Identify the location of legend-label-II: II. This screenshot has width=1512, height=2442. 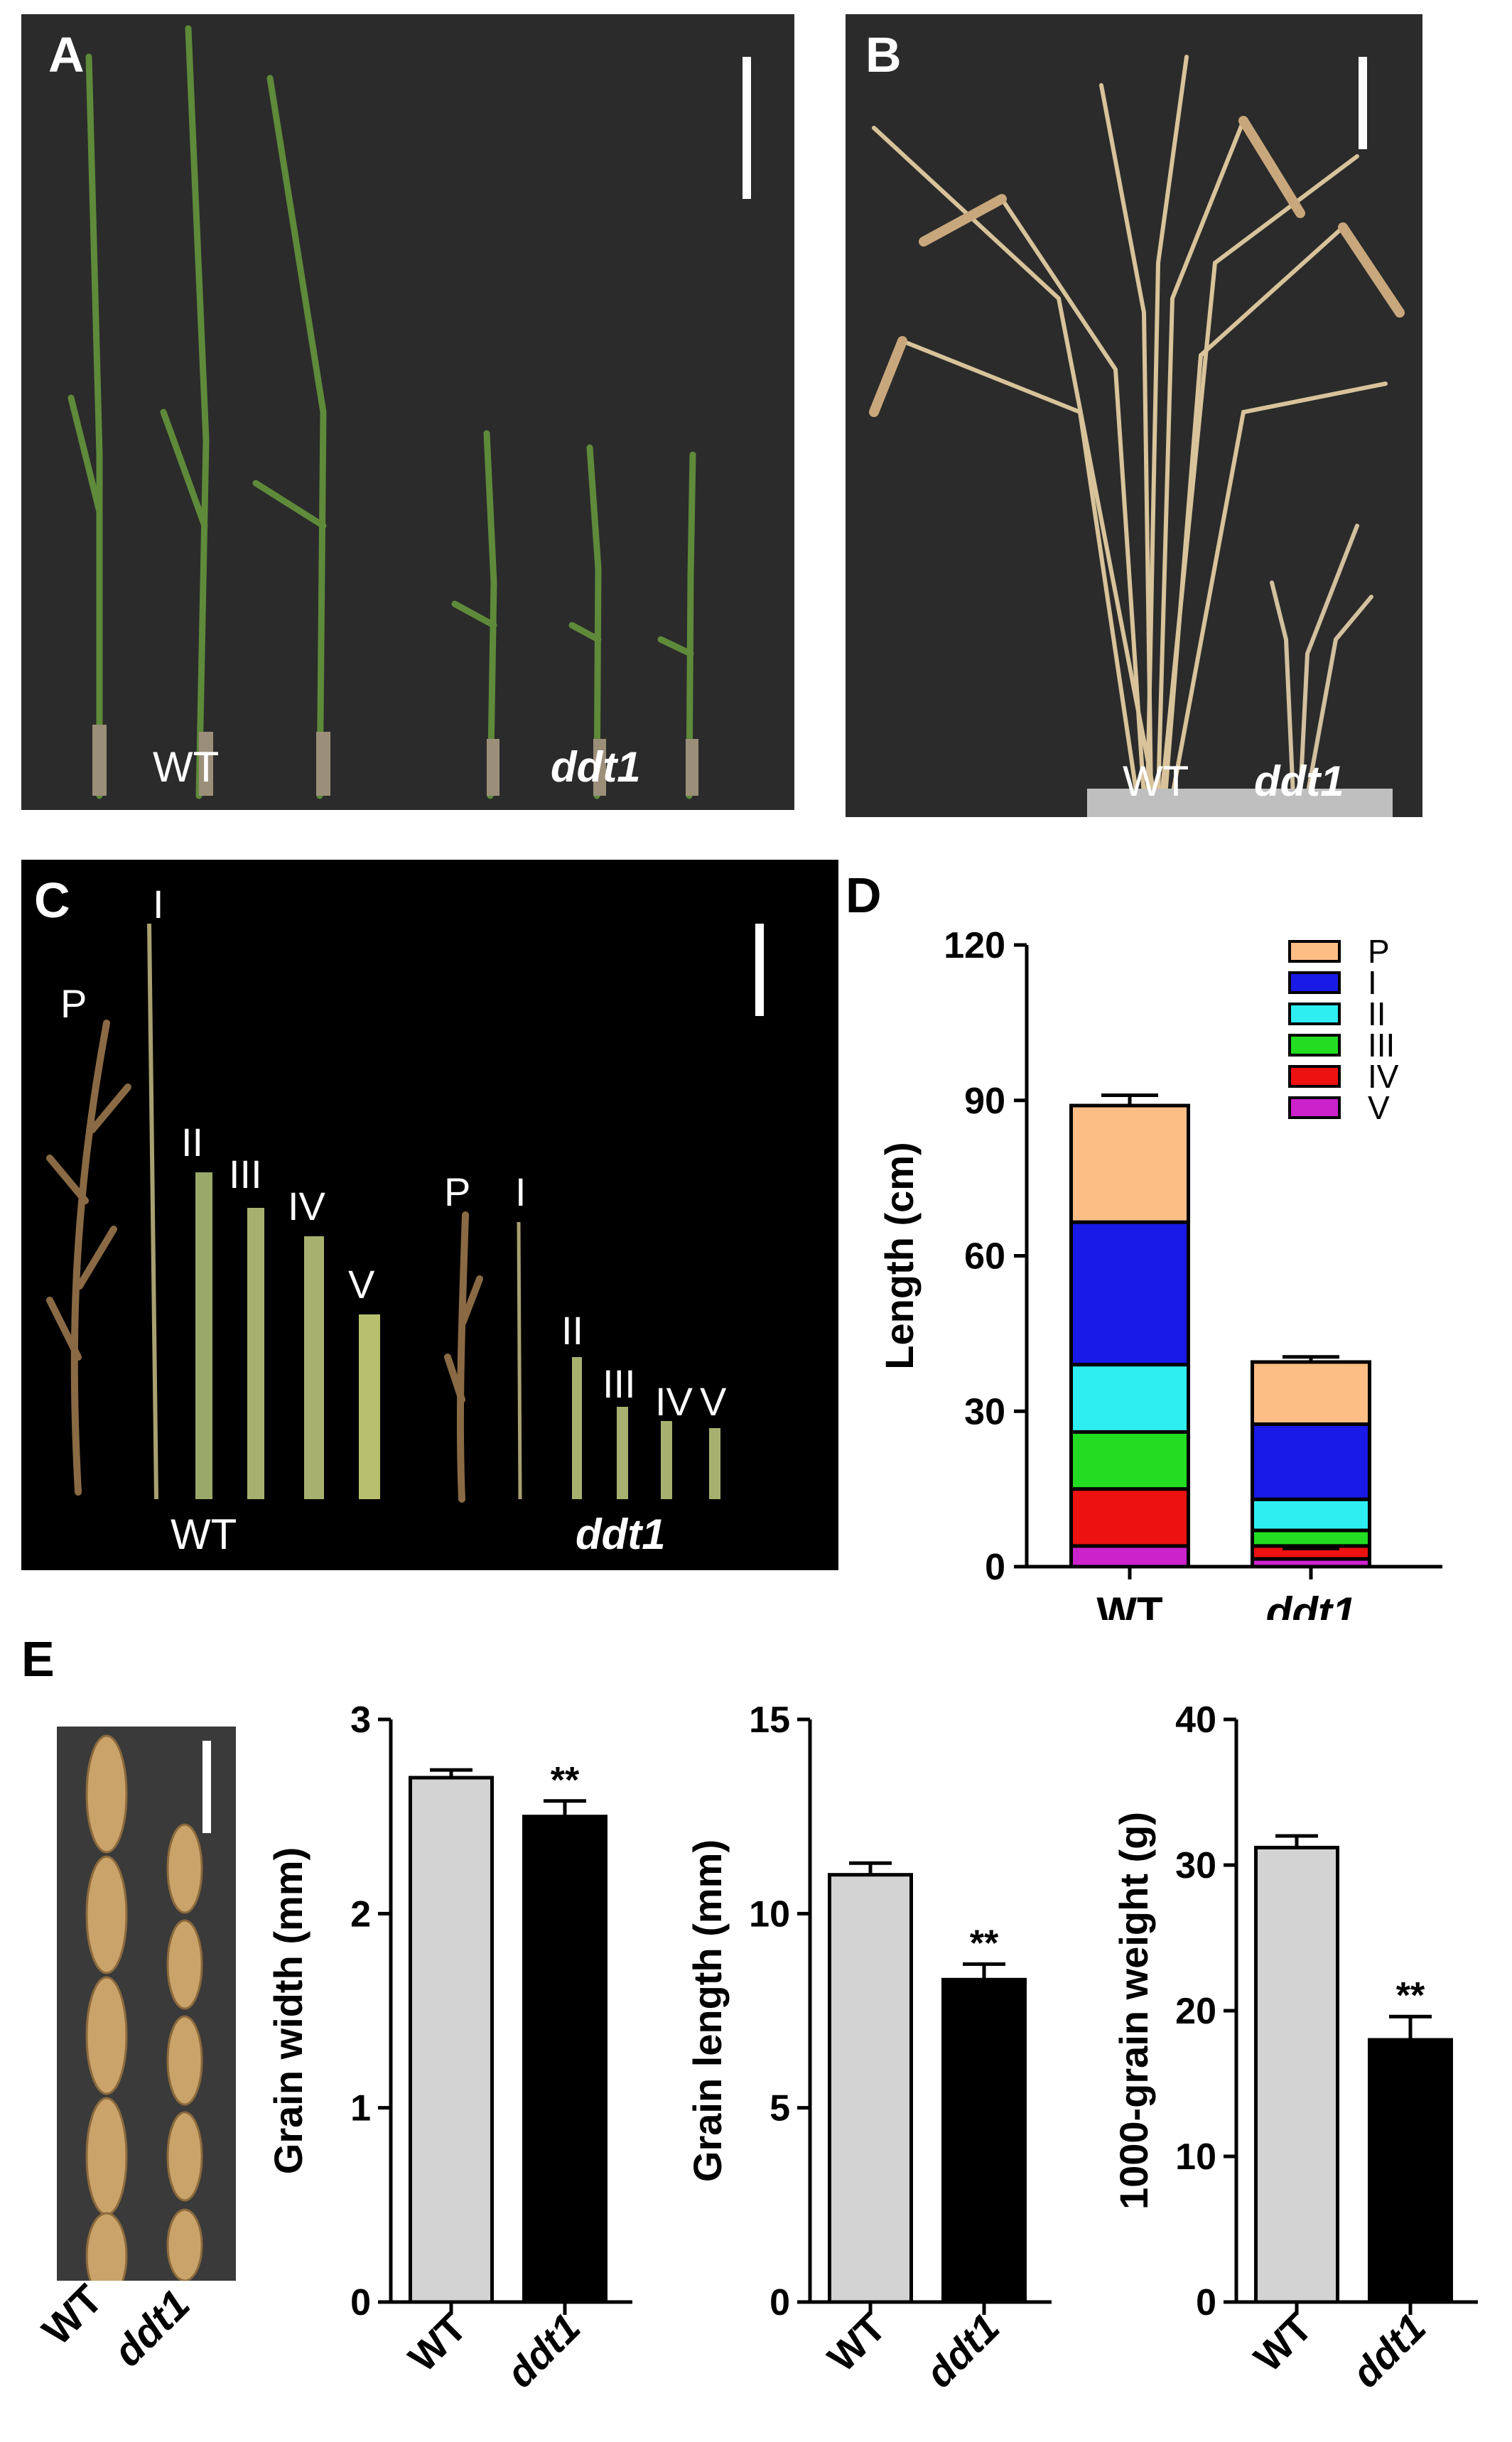
(1377, 1013).